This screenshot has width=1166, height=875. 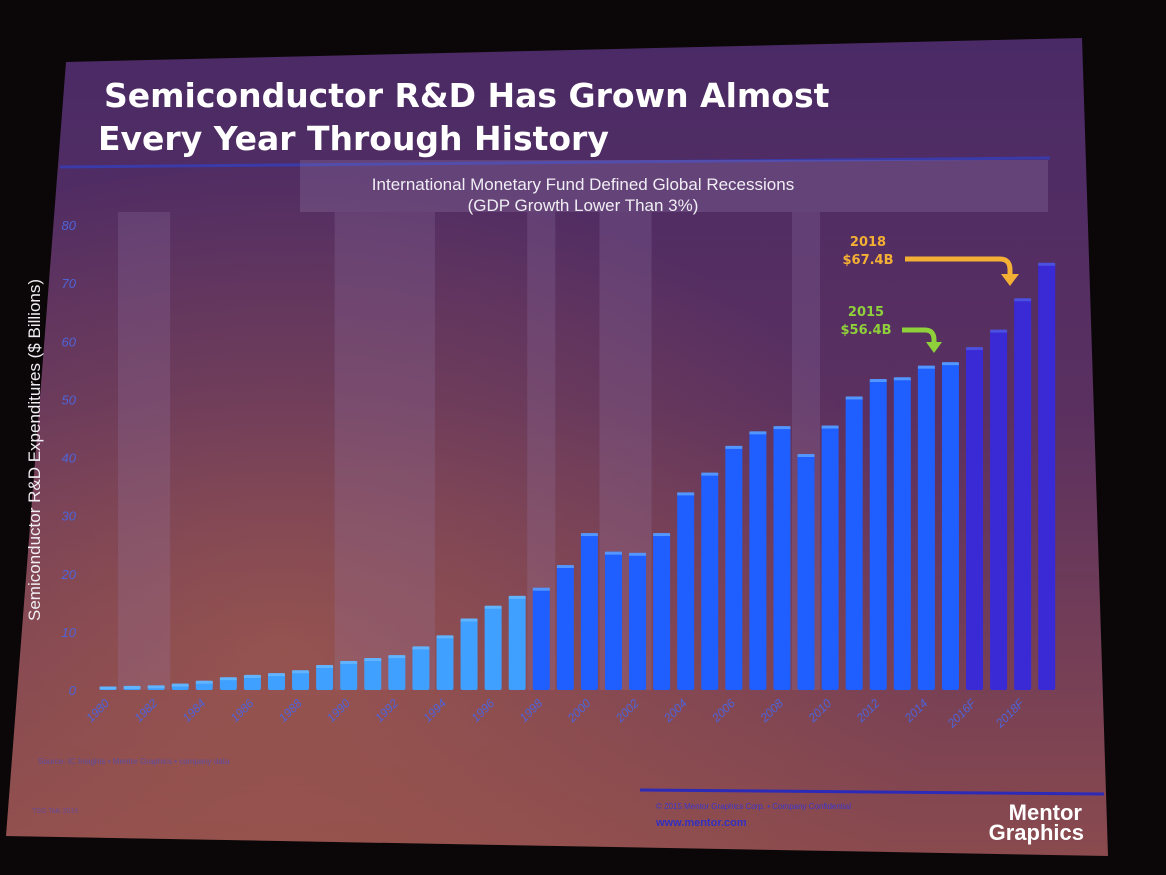 What do you see at coordinates (108, 688) in the screenshot?
I see `bar-top-1980` at bounding box center [108, 688].